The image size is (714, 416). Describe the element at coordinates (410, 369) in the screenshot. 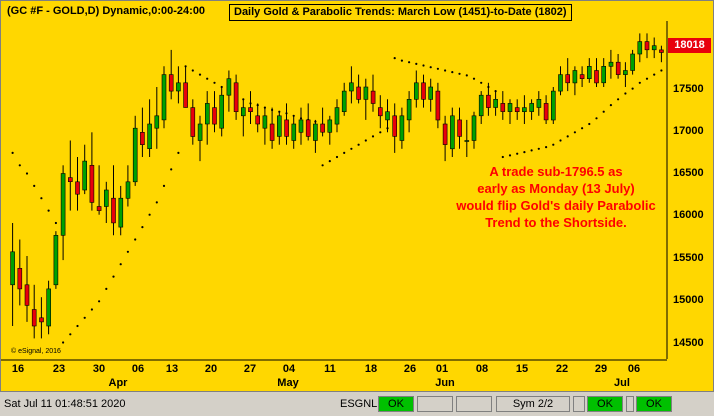

I see `x-tick-label: 26` at that location.